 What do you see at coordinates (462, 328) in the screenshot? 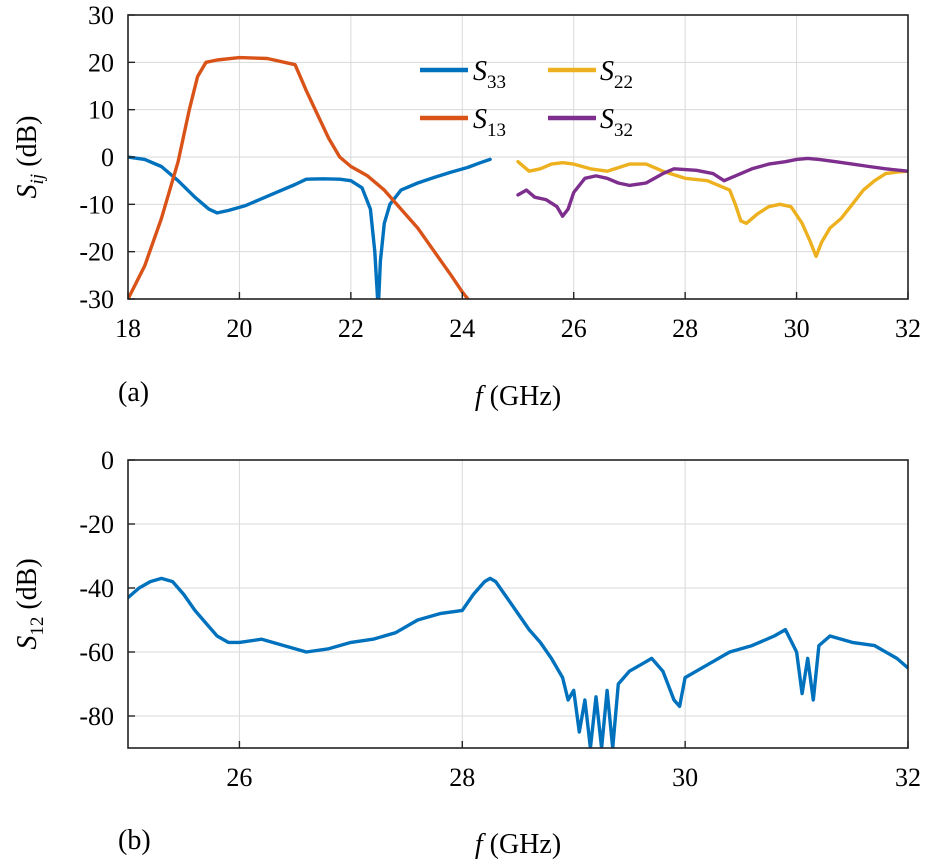
I see `chart-a-xtick-label: 24` at bounding box center [462, 328].